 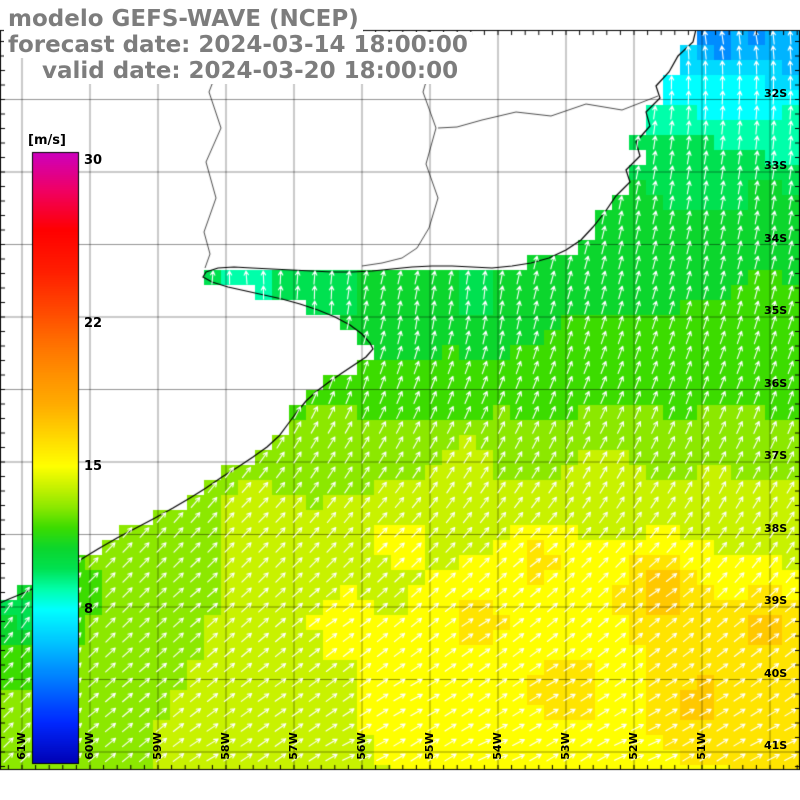 What do you see at coordinates (429, 746) in the screenshot?
I see `lon-label: 55W` at bounding box center [429, 746].